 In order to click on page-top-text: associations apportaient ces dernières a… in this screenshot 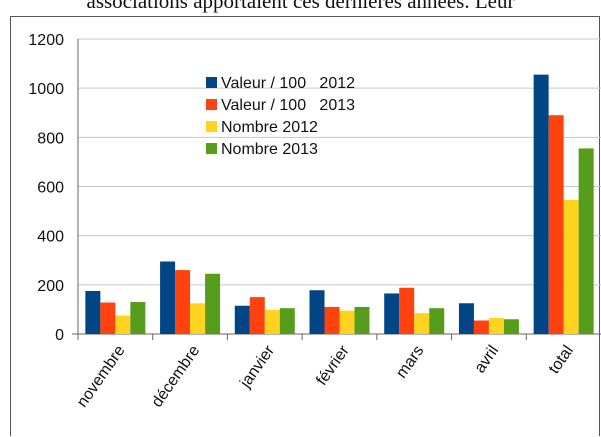, I will do `click(300, 6)`.